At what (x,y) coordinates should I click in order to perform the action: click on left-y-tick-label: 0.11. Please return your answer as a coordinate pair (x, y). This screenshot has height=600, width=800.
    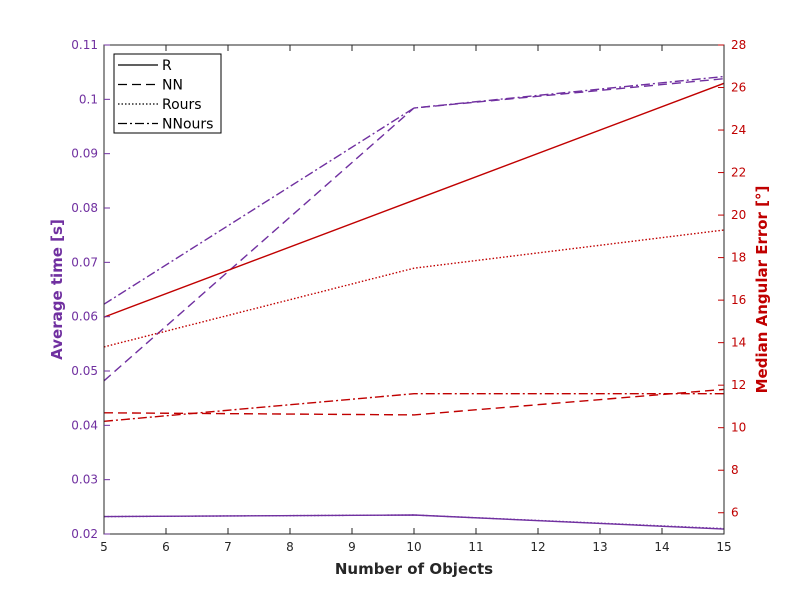
    Looking at the image, I should click on (84, 45).